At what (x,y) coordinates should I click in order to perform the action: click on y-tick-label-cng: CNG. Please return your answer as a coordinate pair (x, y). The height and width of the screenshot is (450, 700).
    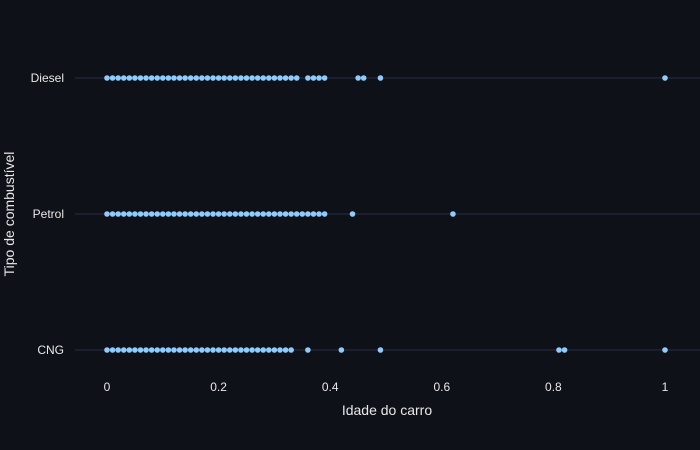
    Looking at the image, I should click on (50, 350).